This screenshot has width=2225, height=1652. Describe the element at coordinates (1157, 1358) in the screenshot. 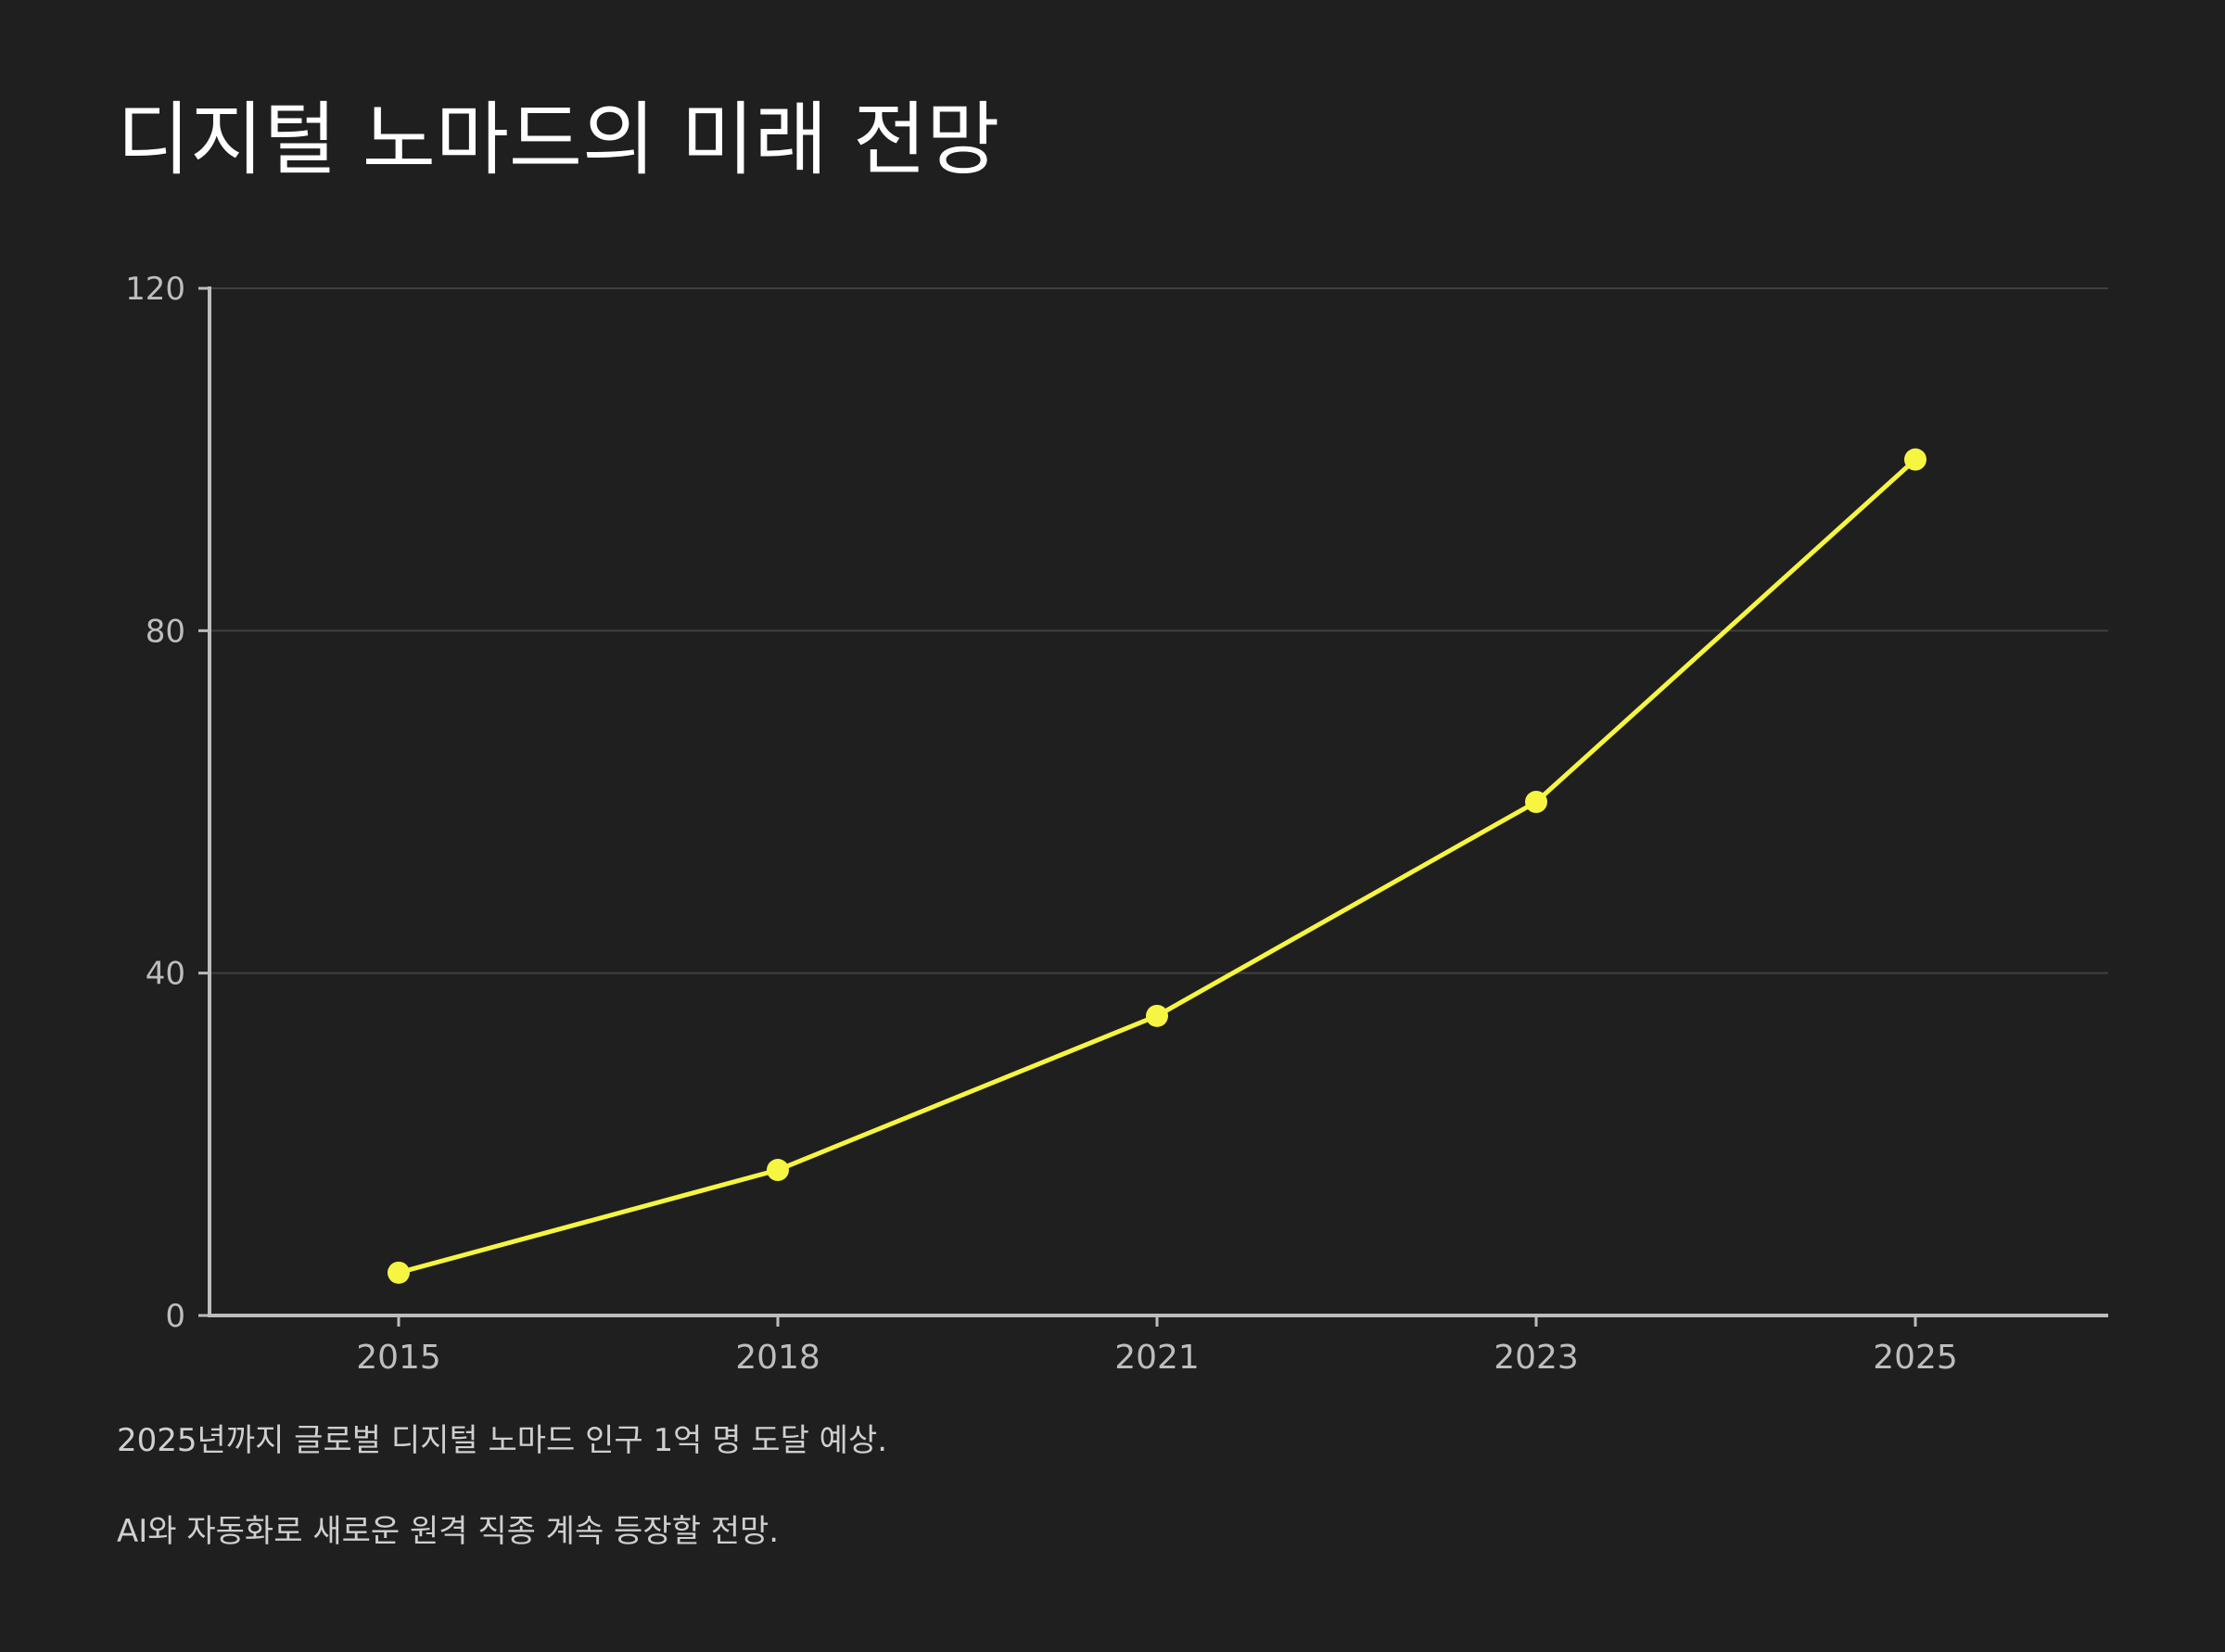

I see `x-tick-label-2021: 2021` at that location.